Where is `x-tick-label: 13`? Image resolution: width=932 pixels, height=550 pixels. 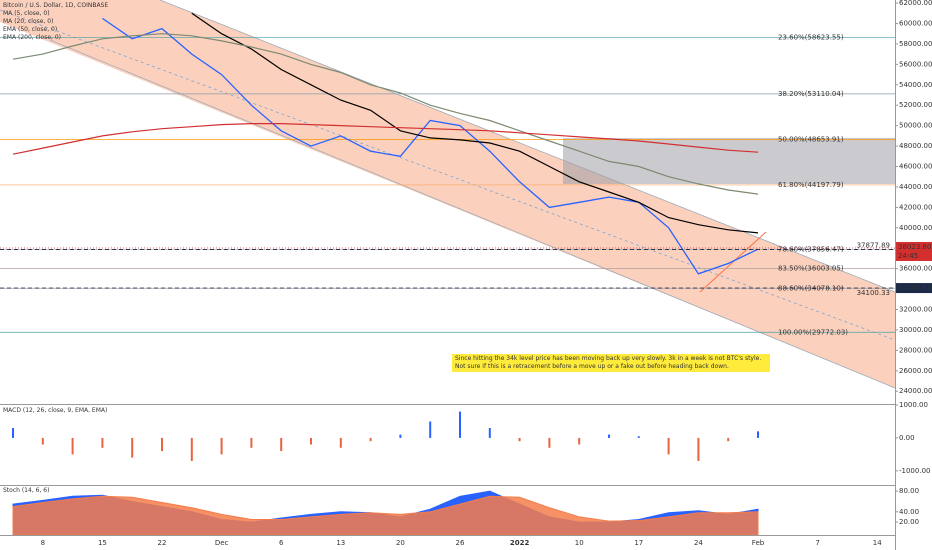 x-tick-label: 13 is located at coordinates (340, 543).